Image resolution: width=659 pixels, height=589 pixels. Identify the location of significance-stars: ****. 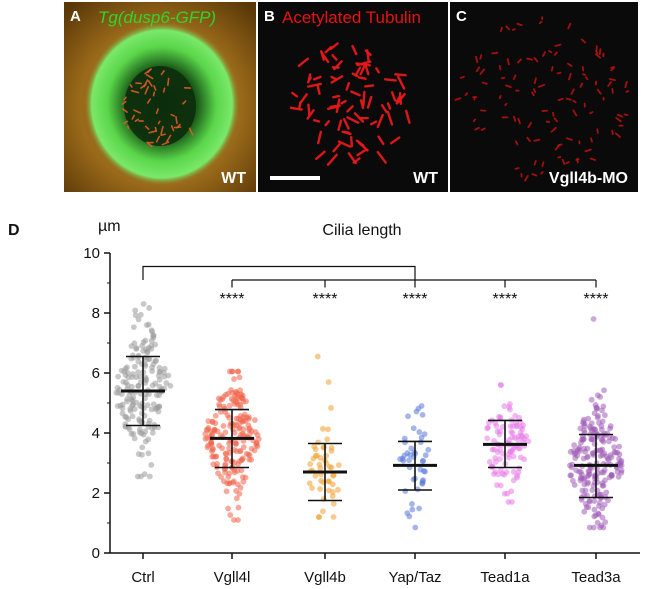
(325, 299).